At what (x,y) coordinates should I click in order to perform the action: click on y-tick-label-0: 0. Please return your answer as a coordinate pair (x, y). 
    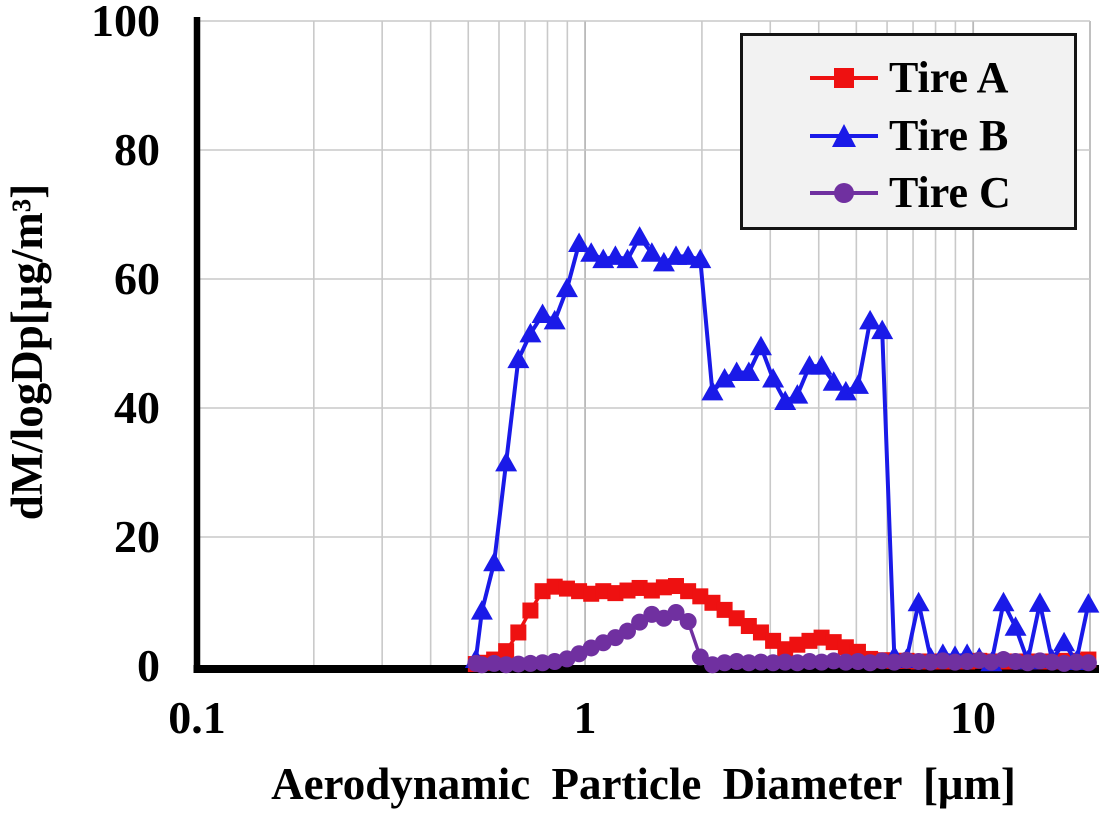
    Looking at the image, I should click on (148, 665).